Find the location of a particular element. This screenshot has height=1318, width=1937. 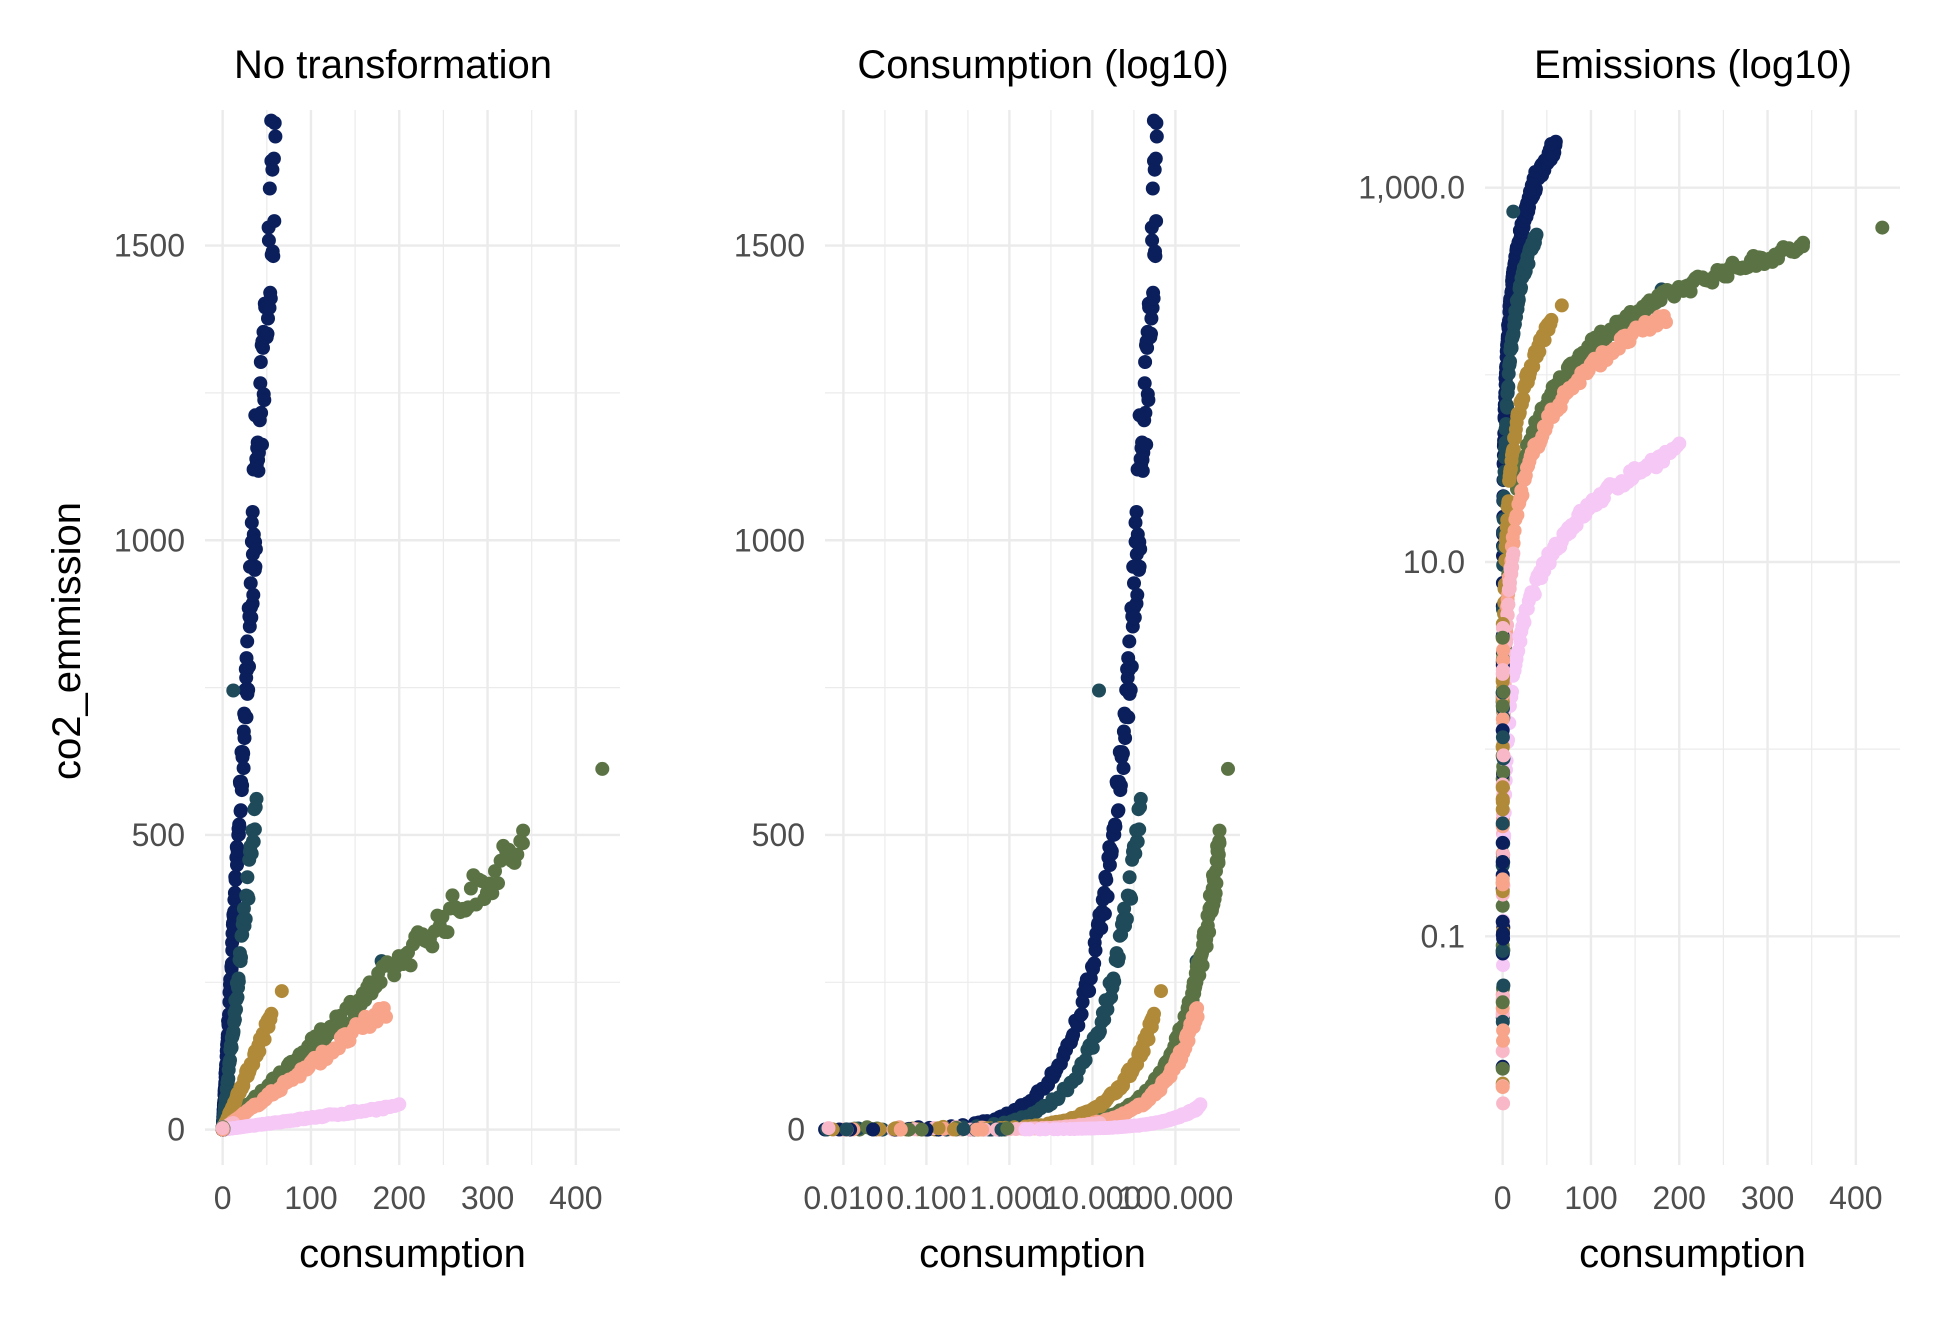

y-tick-label: 500 is located at coordinates (158, 835).